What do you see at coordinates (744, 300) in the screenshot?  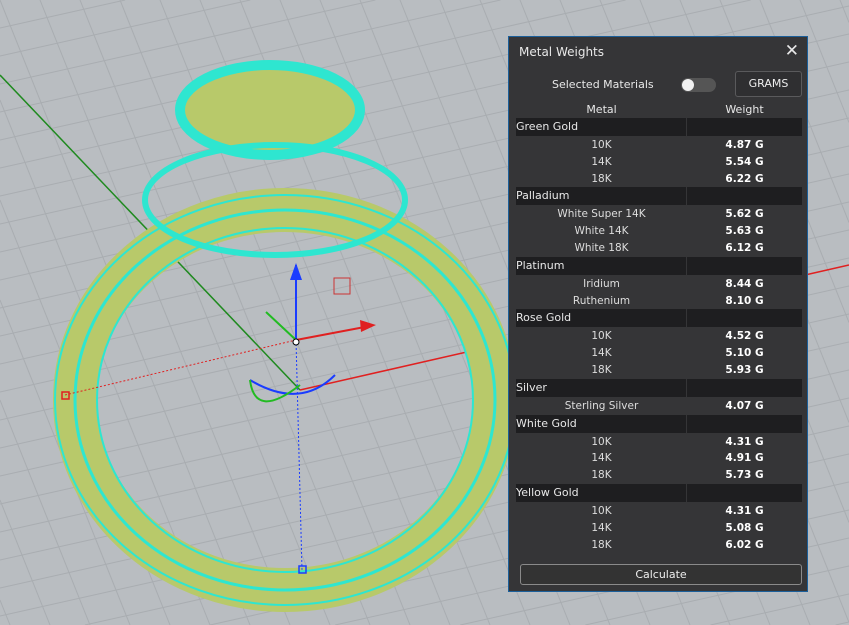 I see `metal-weight: 8.10 G` at bounding box center [744, 300].